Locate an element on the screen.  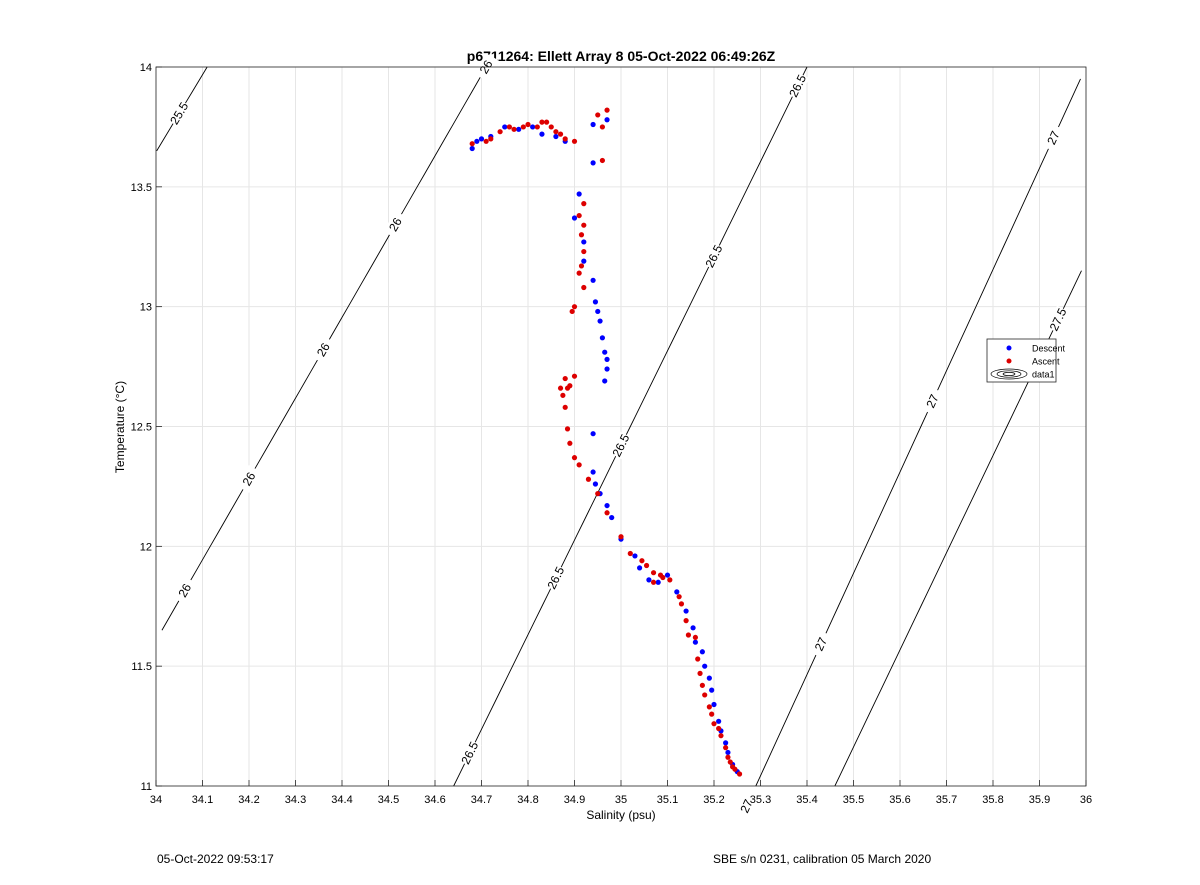
x-axis-label: Salinity (psu) is located at coordinates (620, 815).